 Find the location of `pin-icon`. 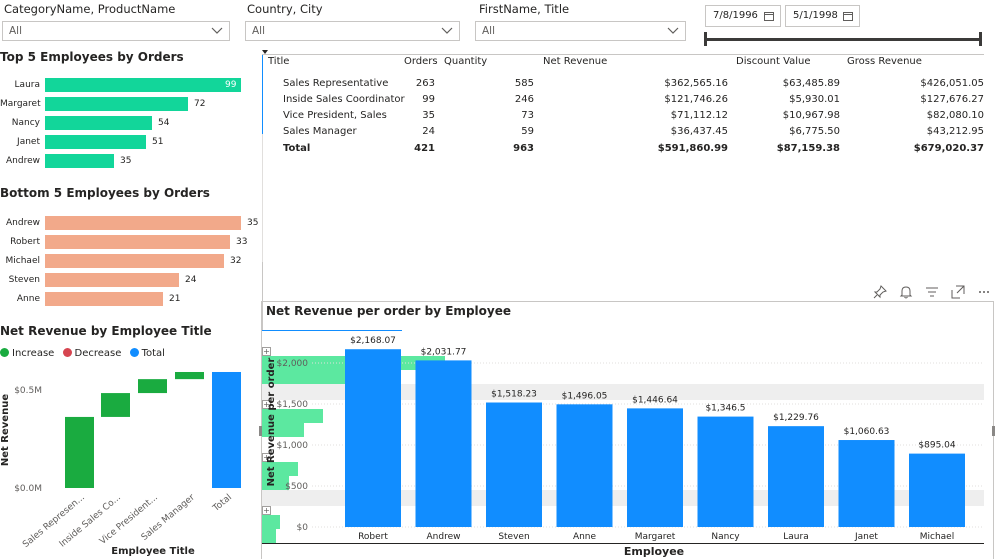

pin-icon is located at coordinates (880, 292).